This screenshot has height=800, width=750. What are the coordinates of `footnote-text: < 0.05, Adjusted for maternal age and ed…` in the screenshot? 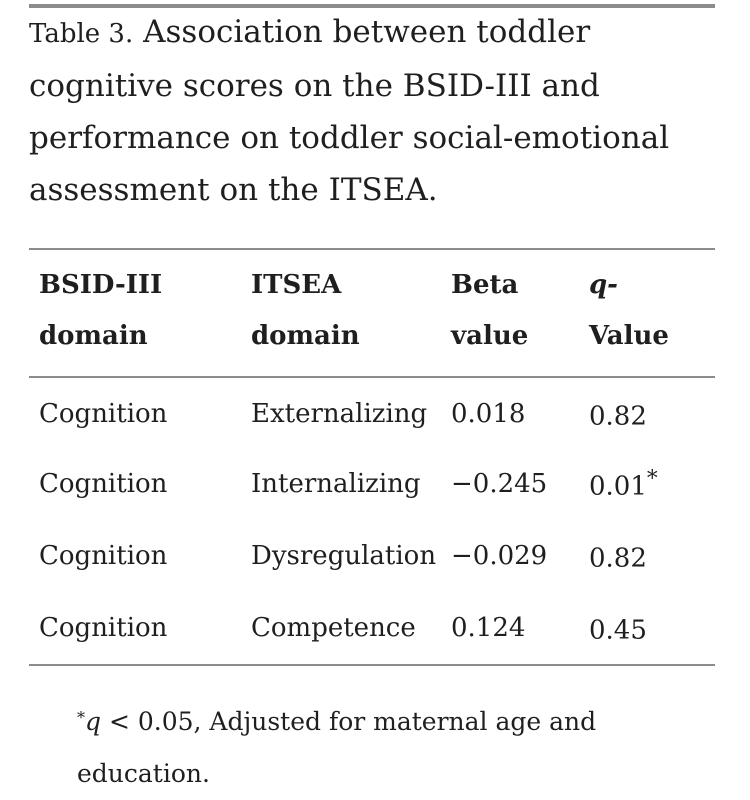 It's located at (337, 747).